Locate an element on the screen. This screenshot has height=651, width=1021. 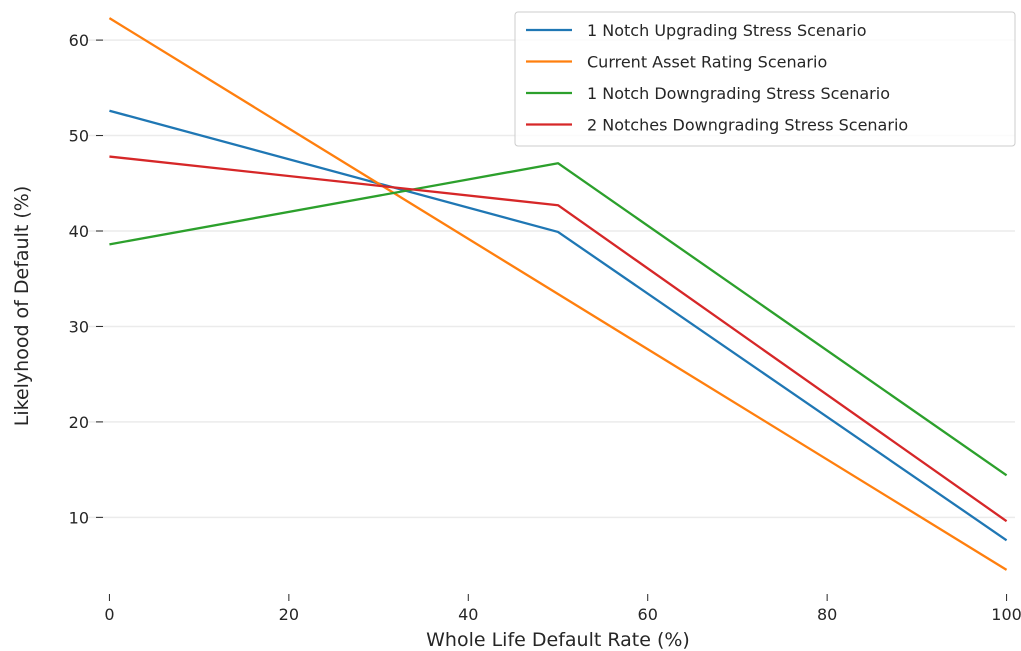
y-axis-title: Likelyhood of Default (%) is located at coordinates (22, 306).